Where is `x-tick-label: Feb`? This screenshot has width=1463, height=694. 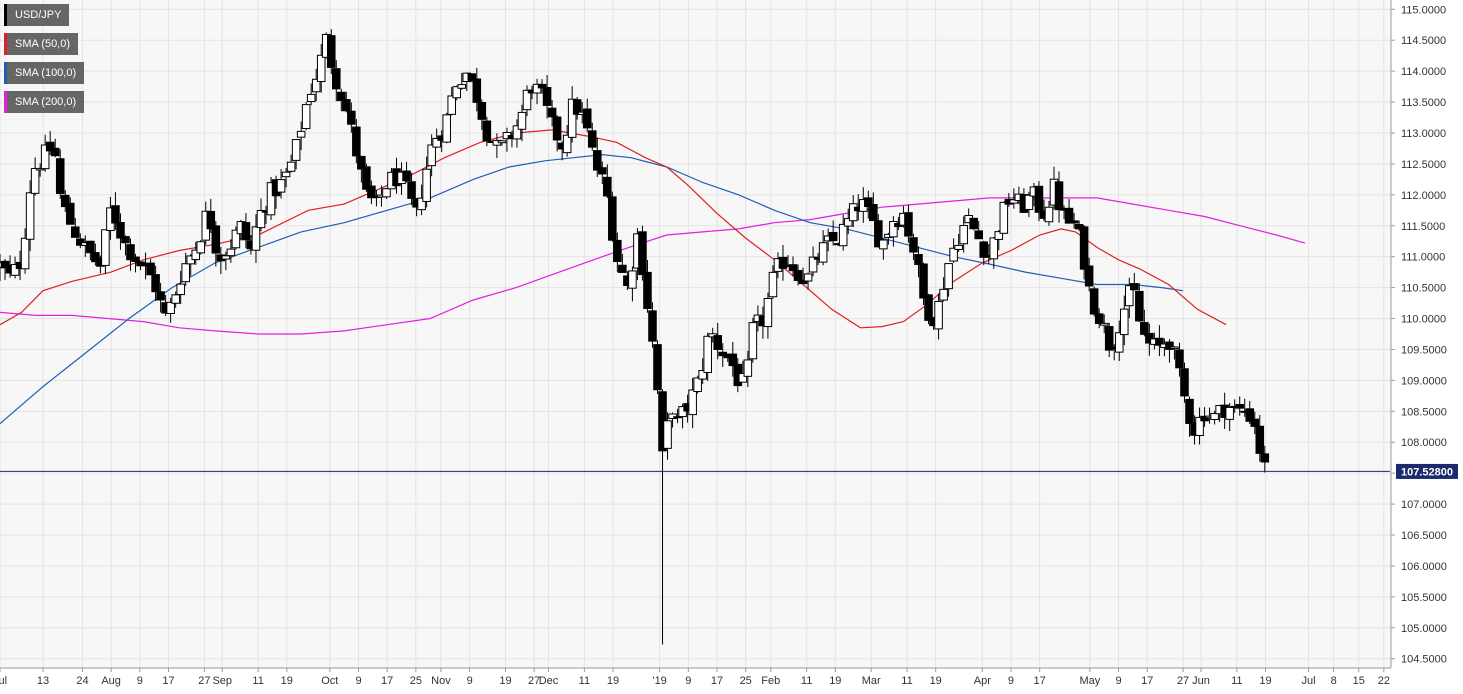 x-tick-label: Feb is located at coordinates (770, 681).